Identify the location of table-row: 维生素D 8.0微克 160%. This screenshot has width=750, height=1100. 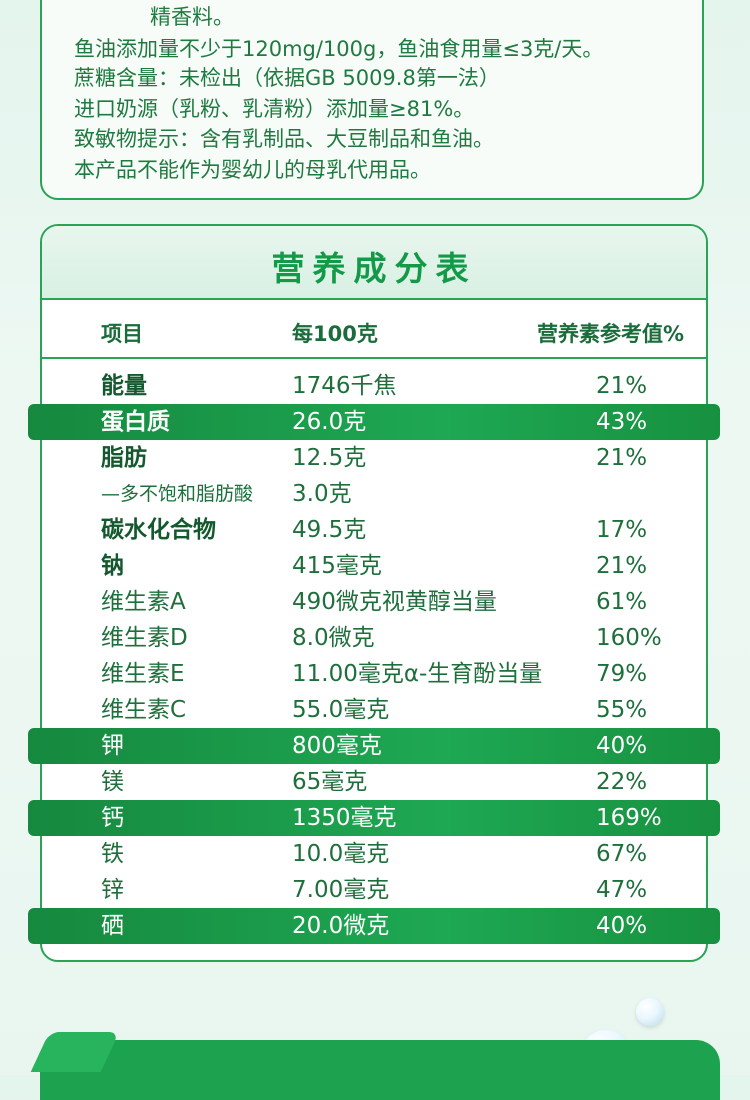
(375, 638).